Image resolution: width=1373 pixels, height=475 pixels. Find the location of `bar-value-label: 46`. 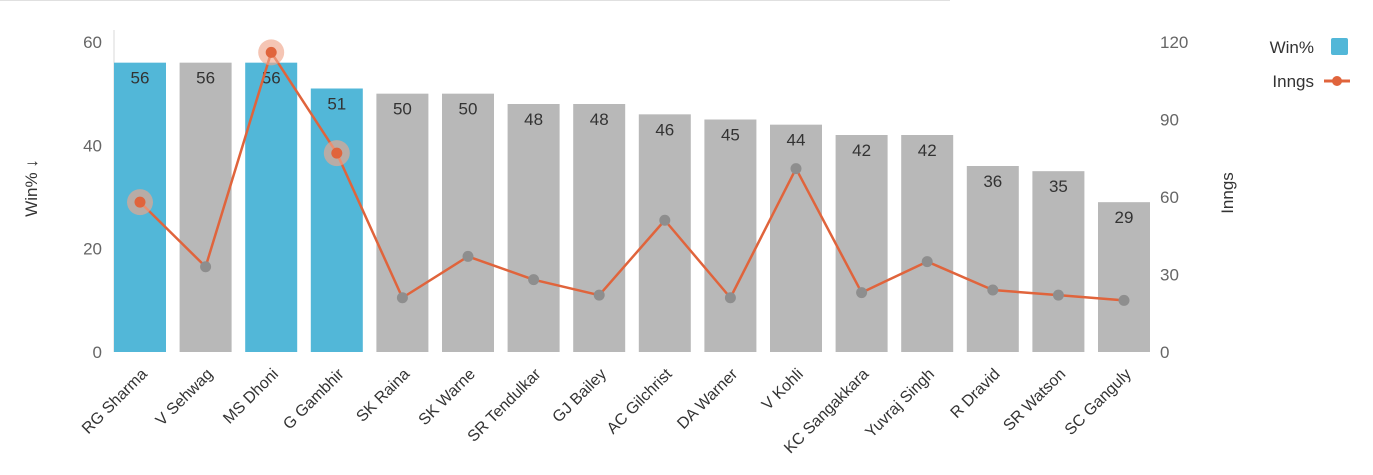

bar-value-label: 46 is located at coordinates (664, 129).